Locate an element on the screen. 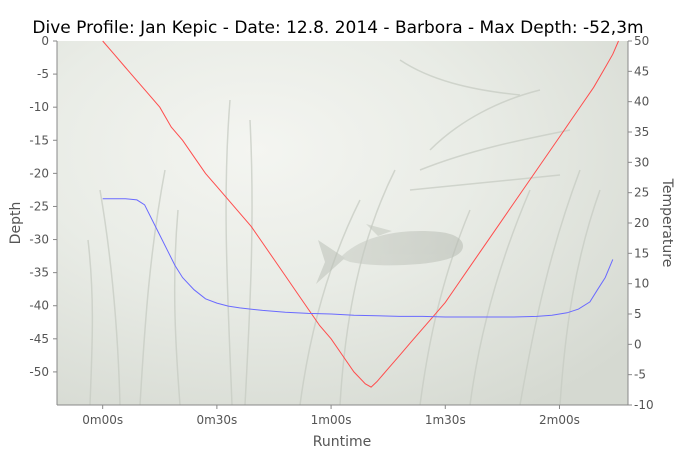 The width and height of the screenshot is (687, 461). x-tick-label: 2m00s is located at coordinates (559, 420).